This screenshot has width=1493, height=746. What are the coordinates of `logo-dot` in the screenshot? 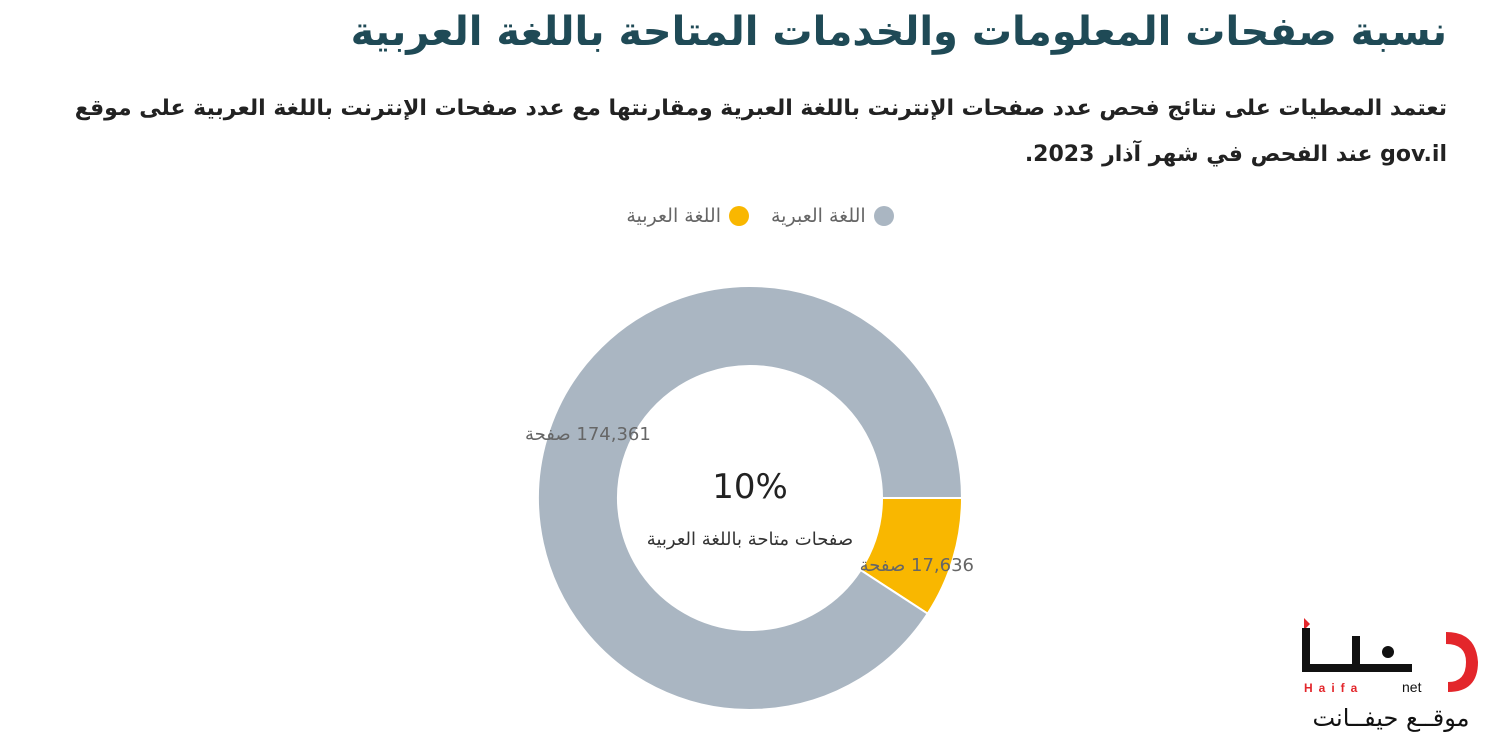 It's located at (1388, 652).